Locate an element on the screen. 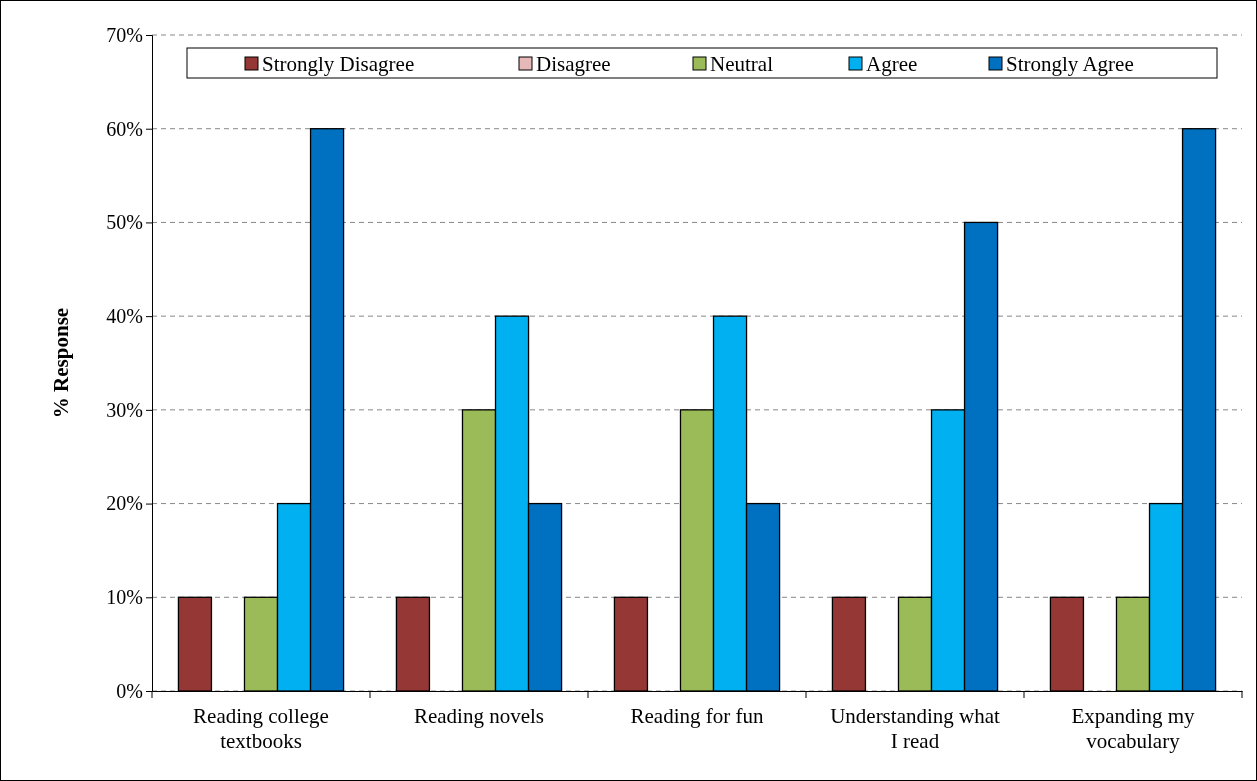  y-tick-label: 40% is located at coordinates (124, 316).